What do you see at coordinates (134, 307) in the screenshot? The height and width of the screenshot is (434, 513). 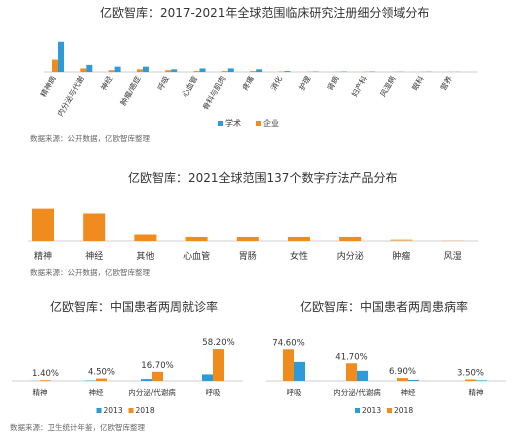 I see `chart3-title: 亿欧智库：中国患者两周就诊率` at bounding box center [134, 307].